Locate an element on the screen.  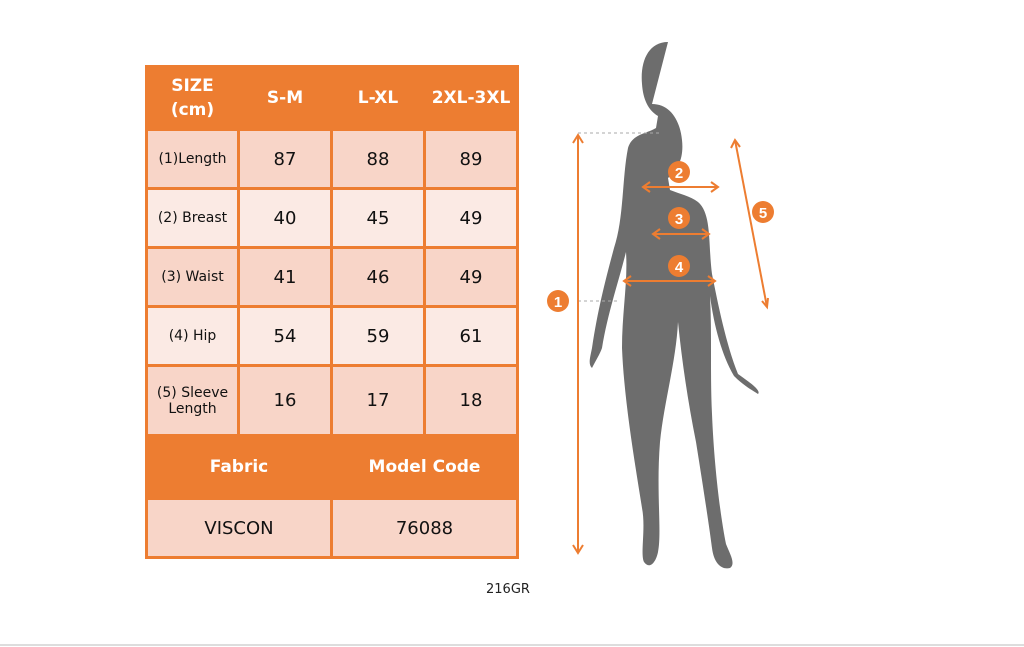
table-row: (1)Length 87 88 89 is located at coordinates (332, 159).